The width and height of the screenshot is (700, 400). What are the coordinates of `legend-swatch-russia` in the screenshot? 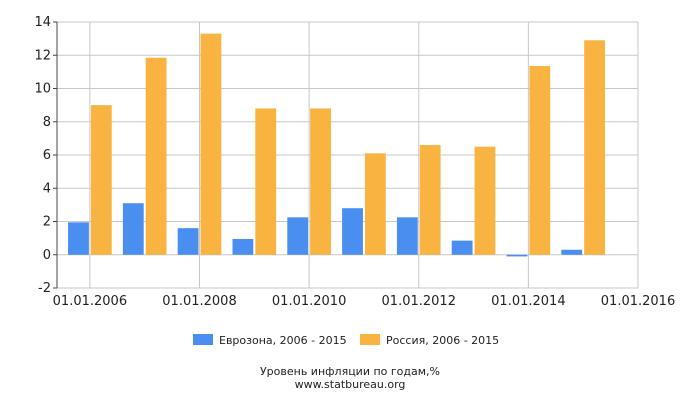 It's located at (370, 339).